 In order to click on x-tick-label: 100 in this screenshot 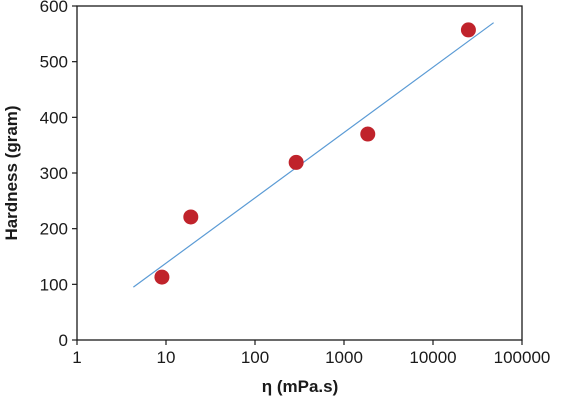, I will do `click(255, 357)`.